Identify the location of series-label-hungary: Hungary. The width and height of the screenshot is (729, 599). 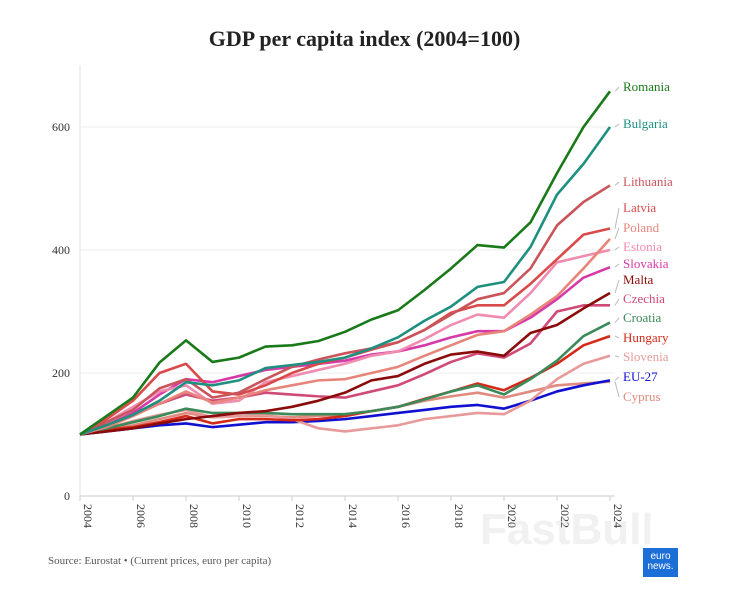
(646, 337).